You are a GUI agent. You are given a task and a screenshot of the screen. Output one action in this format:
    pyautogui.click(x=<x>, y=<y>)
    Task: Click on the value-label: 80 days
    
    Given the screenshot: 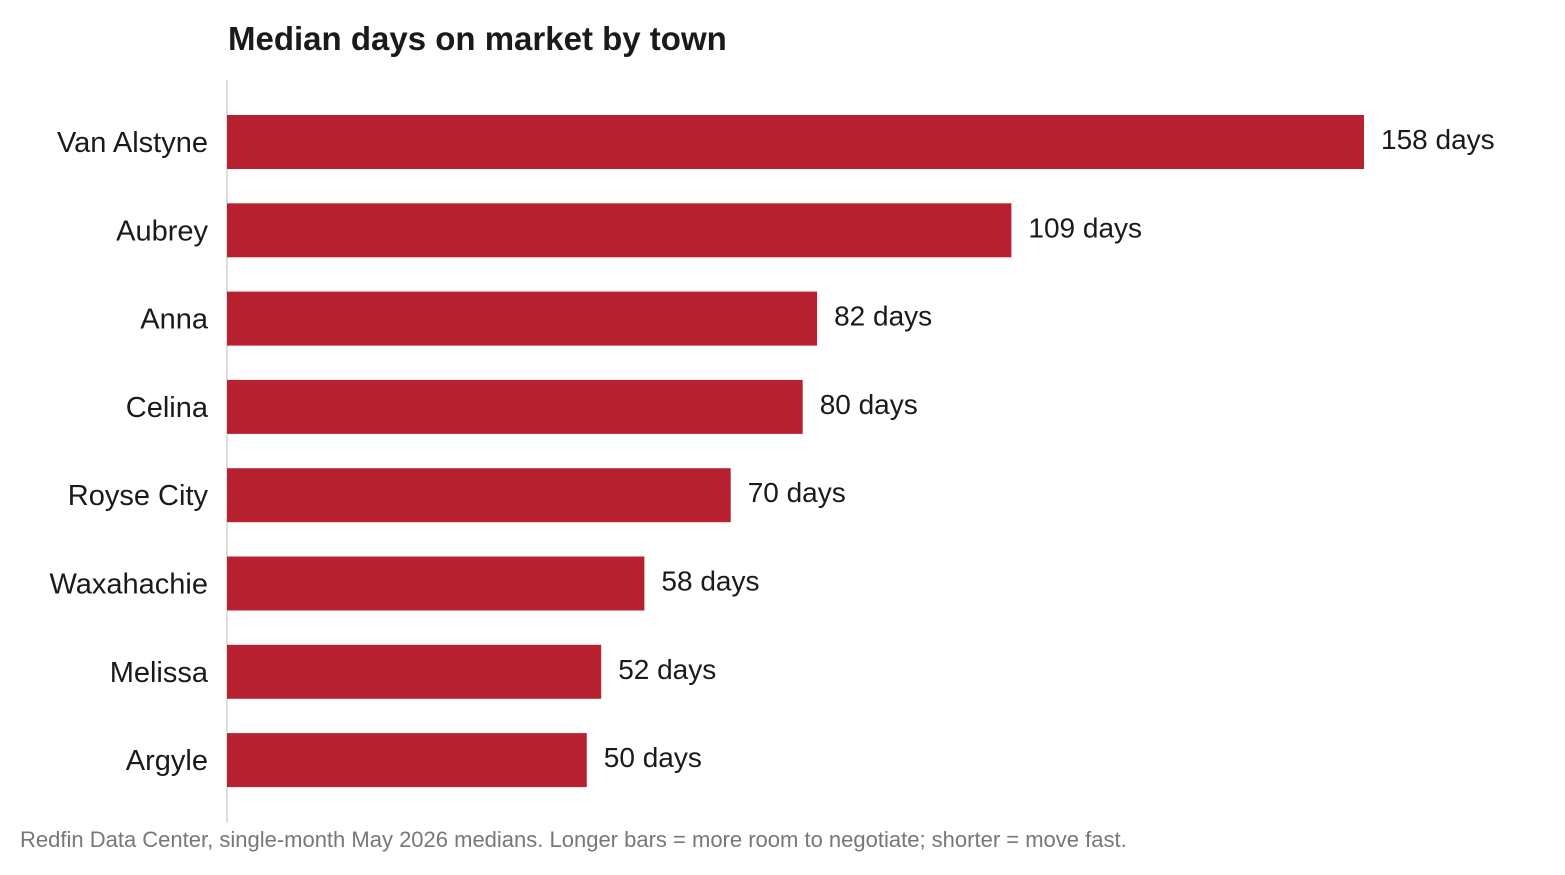 What is the action you would take?
    pyautogui.click(x=869, y=404)
    